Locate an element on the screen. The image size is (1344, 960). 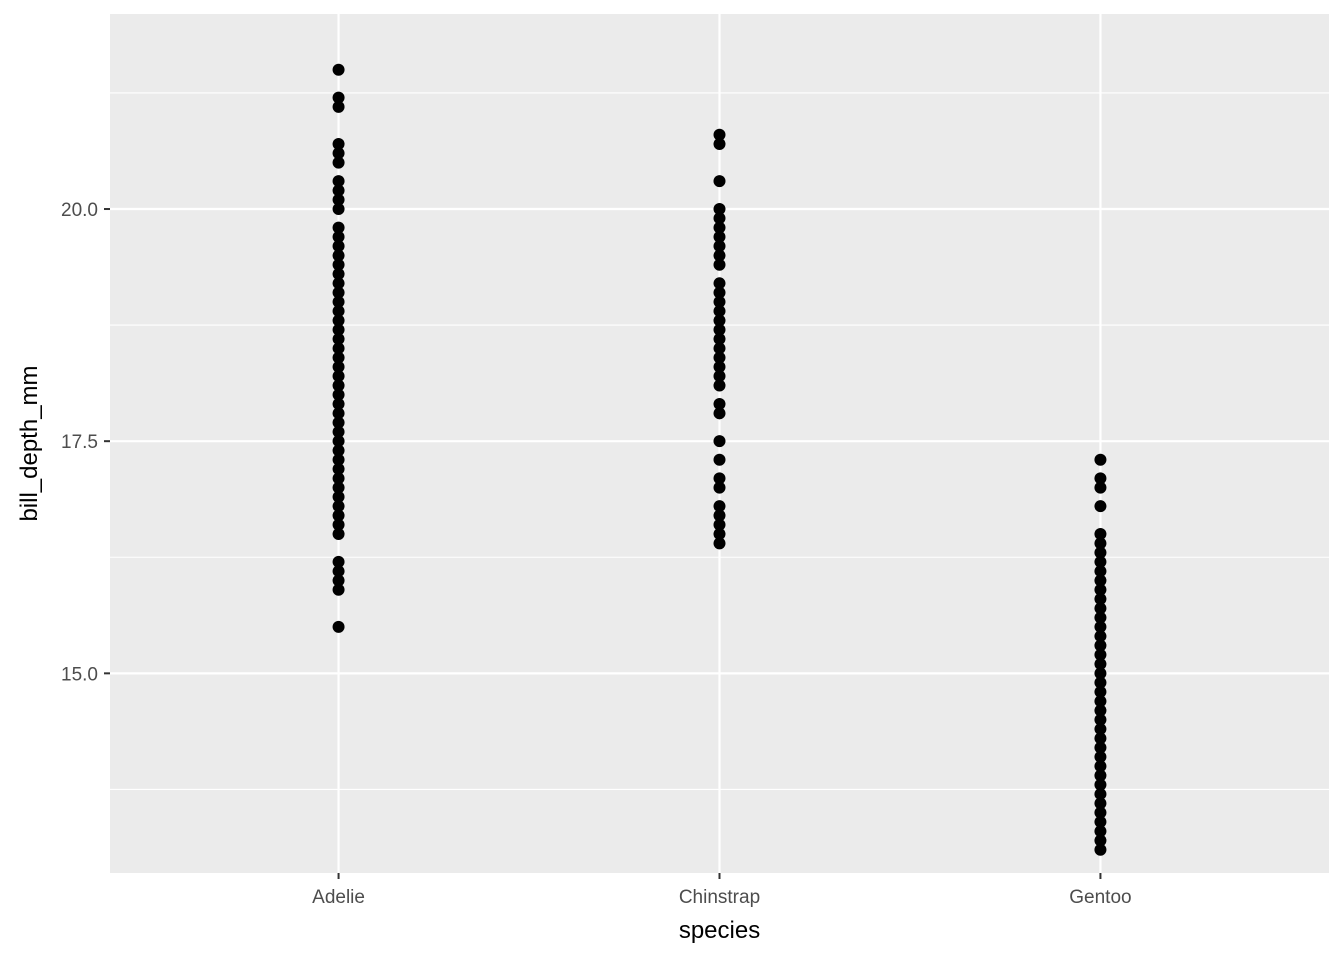
x-tick-label: Adelie is located at coordinates (338, 897).